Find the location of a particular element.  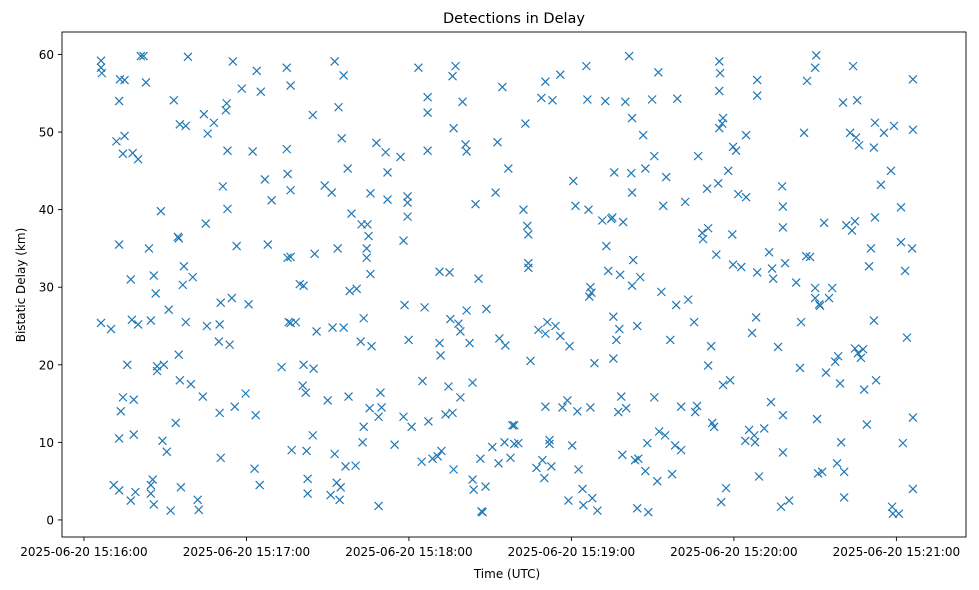

y-axis-label: Bistatic Delay (km) is located at coordinates (21, 285).